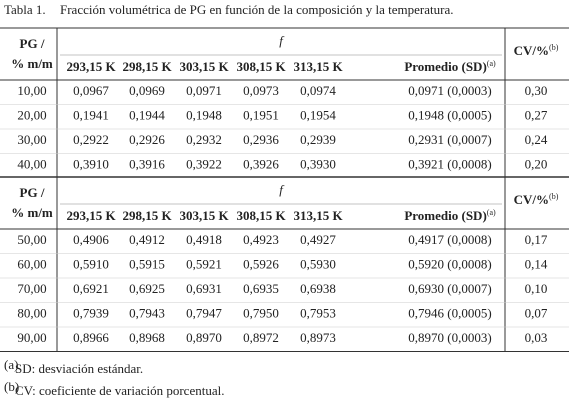  Describe the element at coordinates (318, 239) in the screenshot. I see `cell: 0,4927` at that location.